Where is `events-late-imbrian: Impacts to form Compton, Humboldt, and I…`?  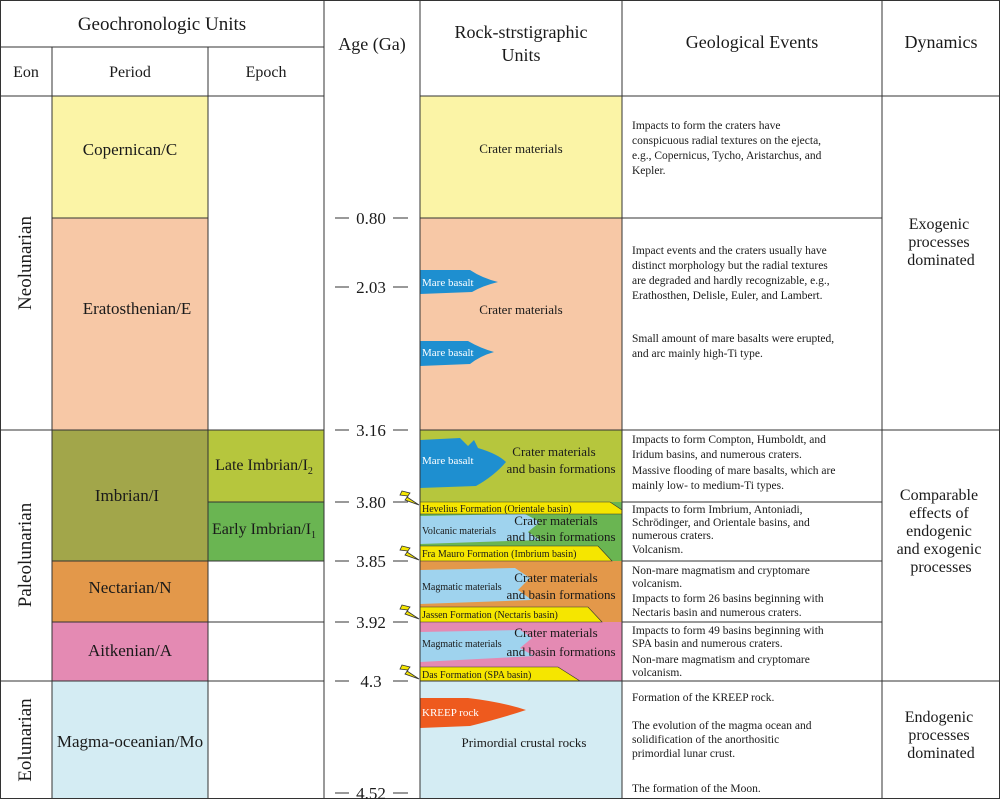 events-late-imbrian: Impacts to form Compton, Humboldt, and I… is located at coordinates (735, 463).